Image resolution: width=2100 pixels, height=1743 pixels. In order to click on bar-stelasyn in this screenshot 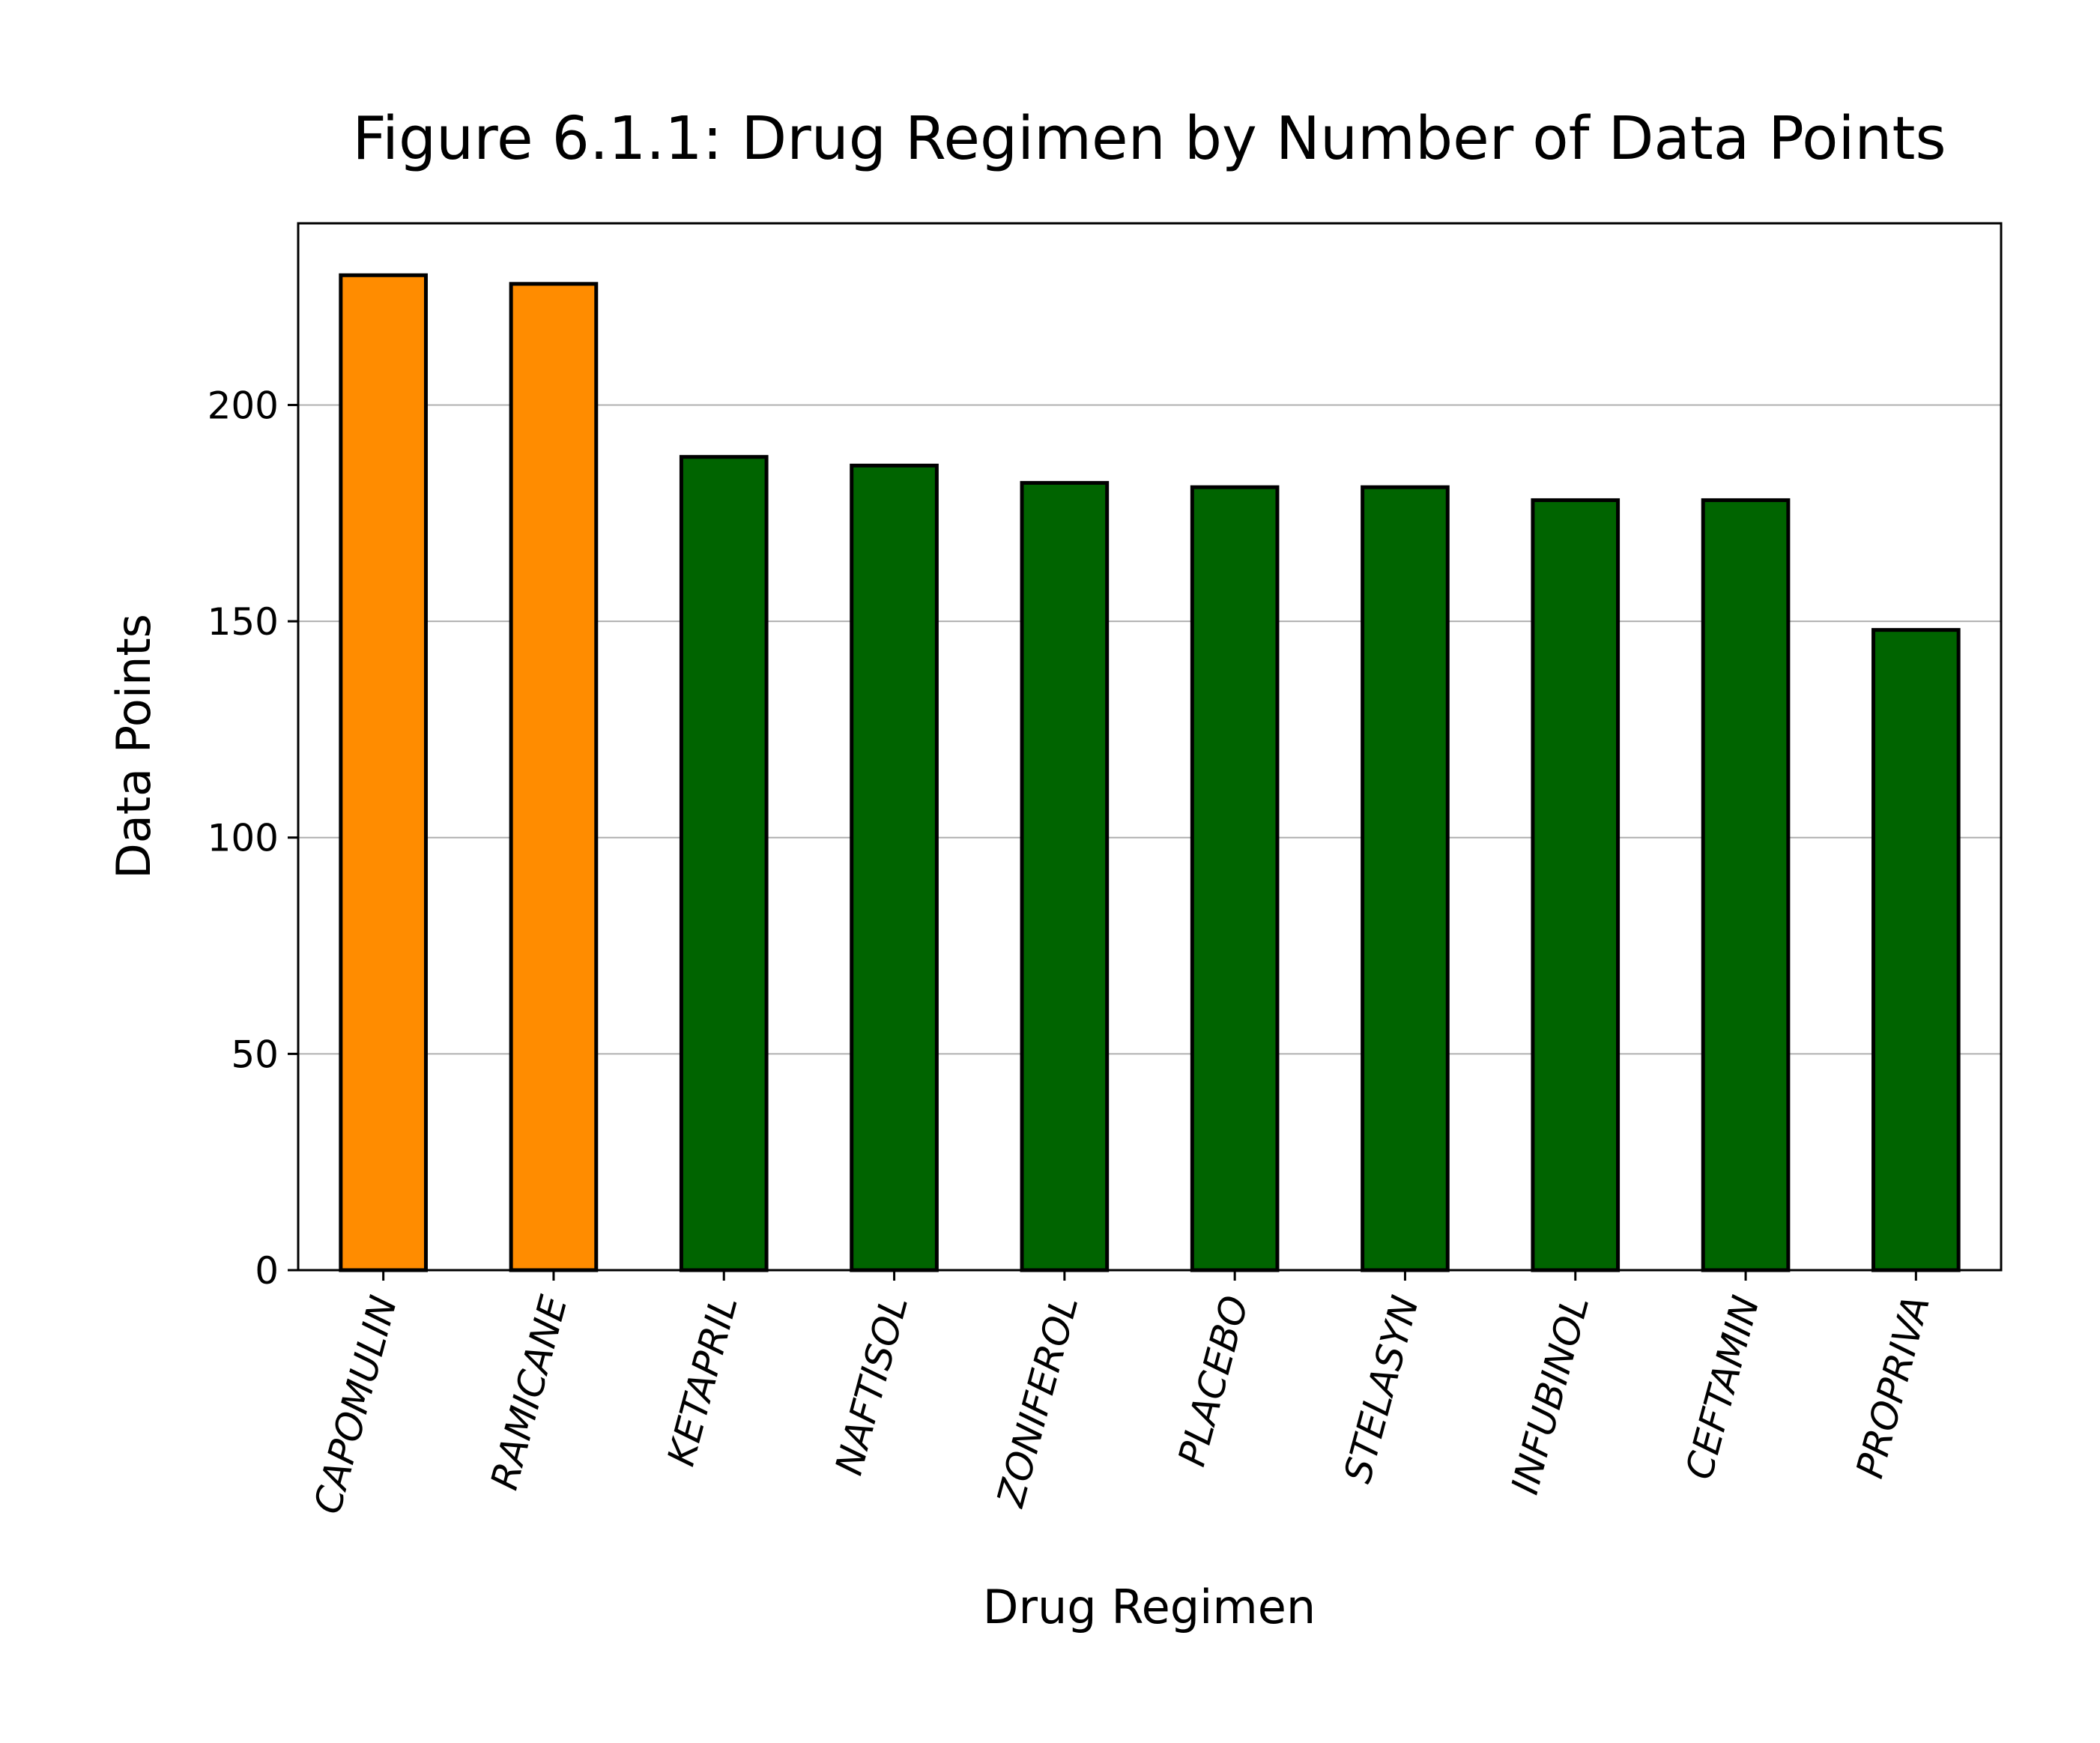, I will do `click(1405, 878)`.